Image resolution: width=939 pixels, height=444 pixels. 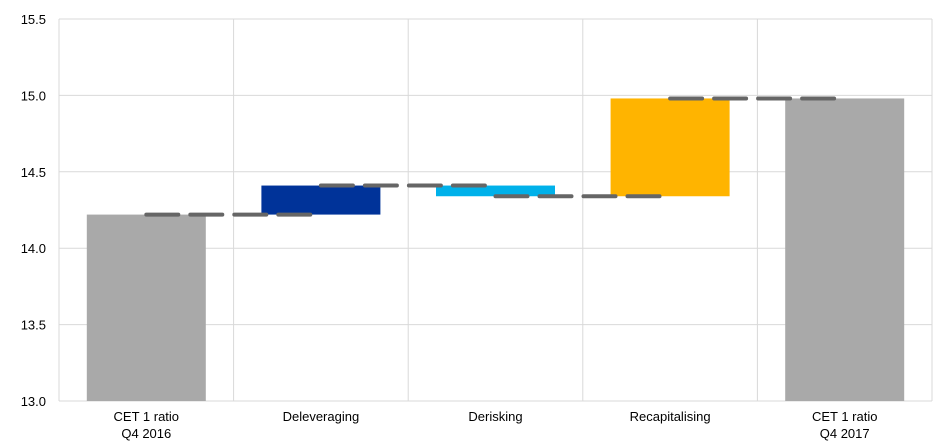 What do you see at coordinates (33, 401) in the screenshot?
I see `y-tick-label: 13.0` at bounding box center [33, 401].